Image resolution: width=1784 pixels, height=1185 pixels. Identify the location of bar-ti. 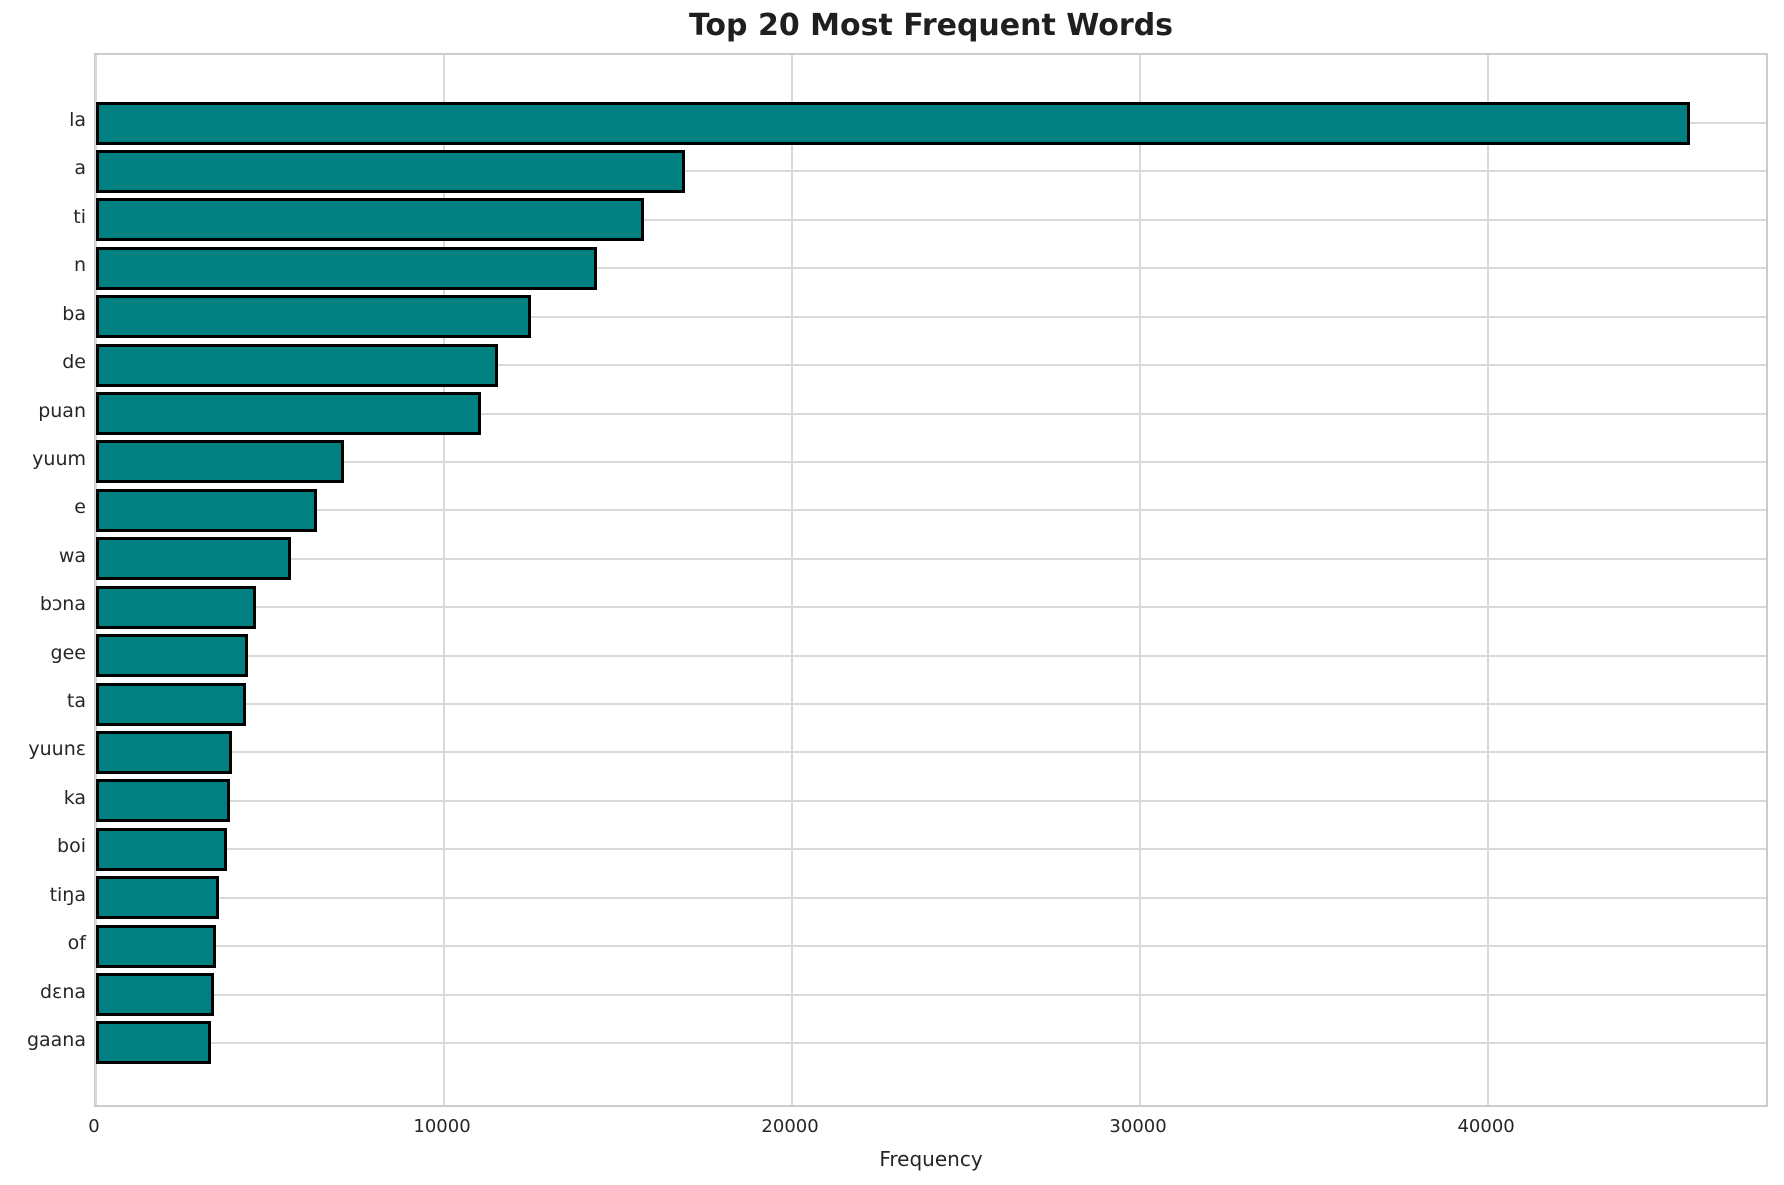
(370, 220).